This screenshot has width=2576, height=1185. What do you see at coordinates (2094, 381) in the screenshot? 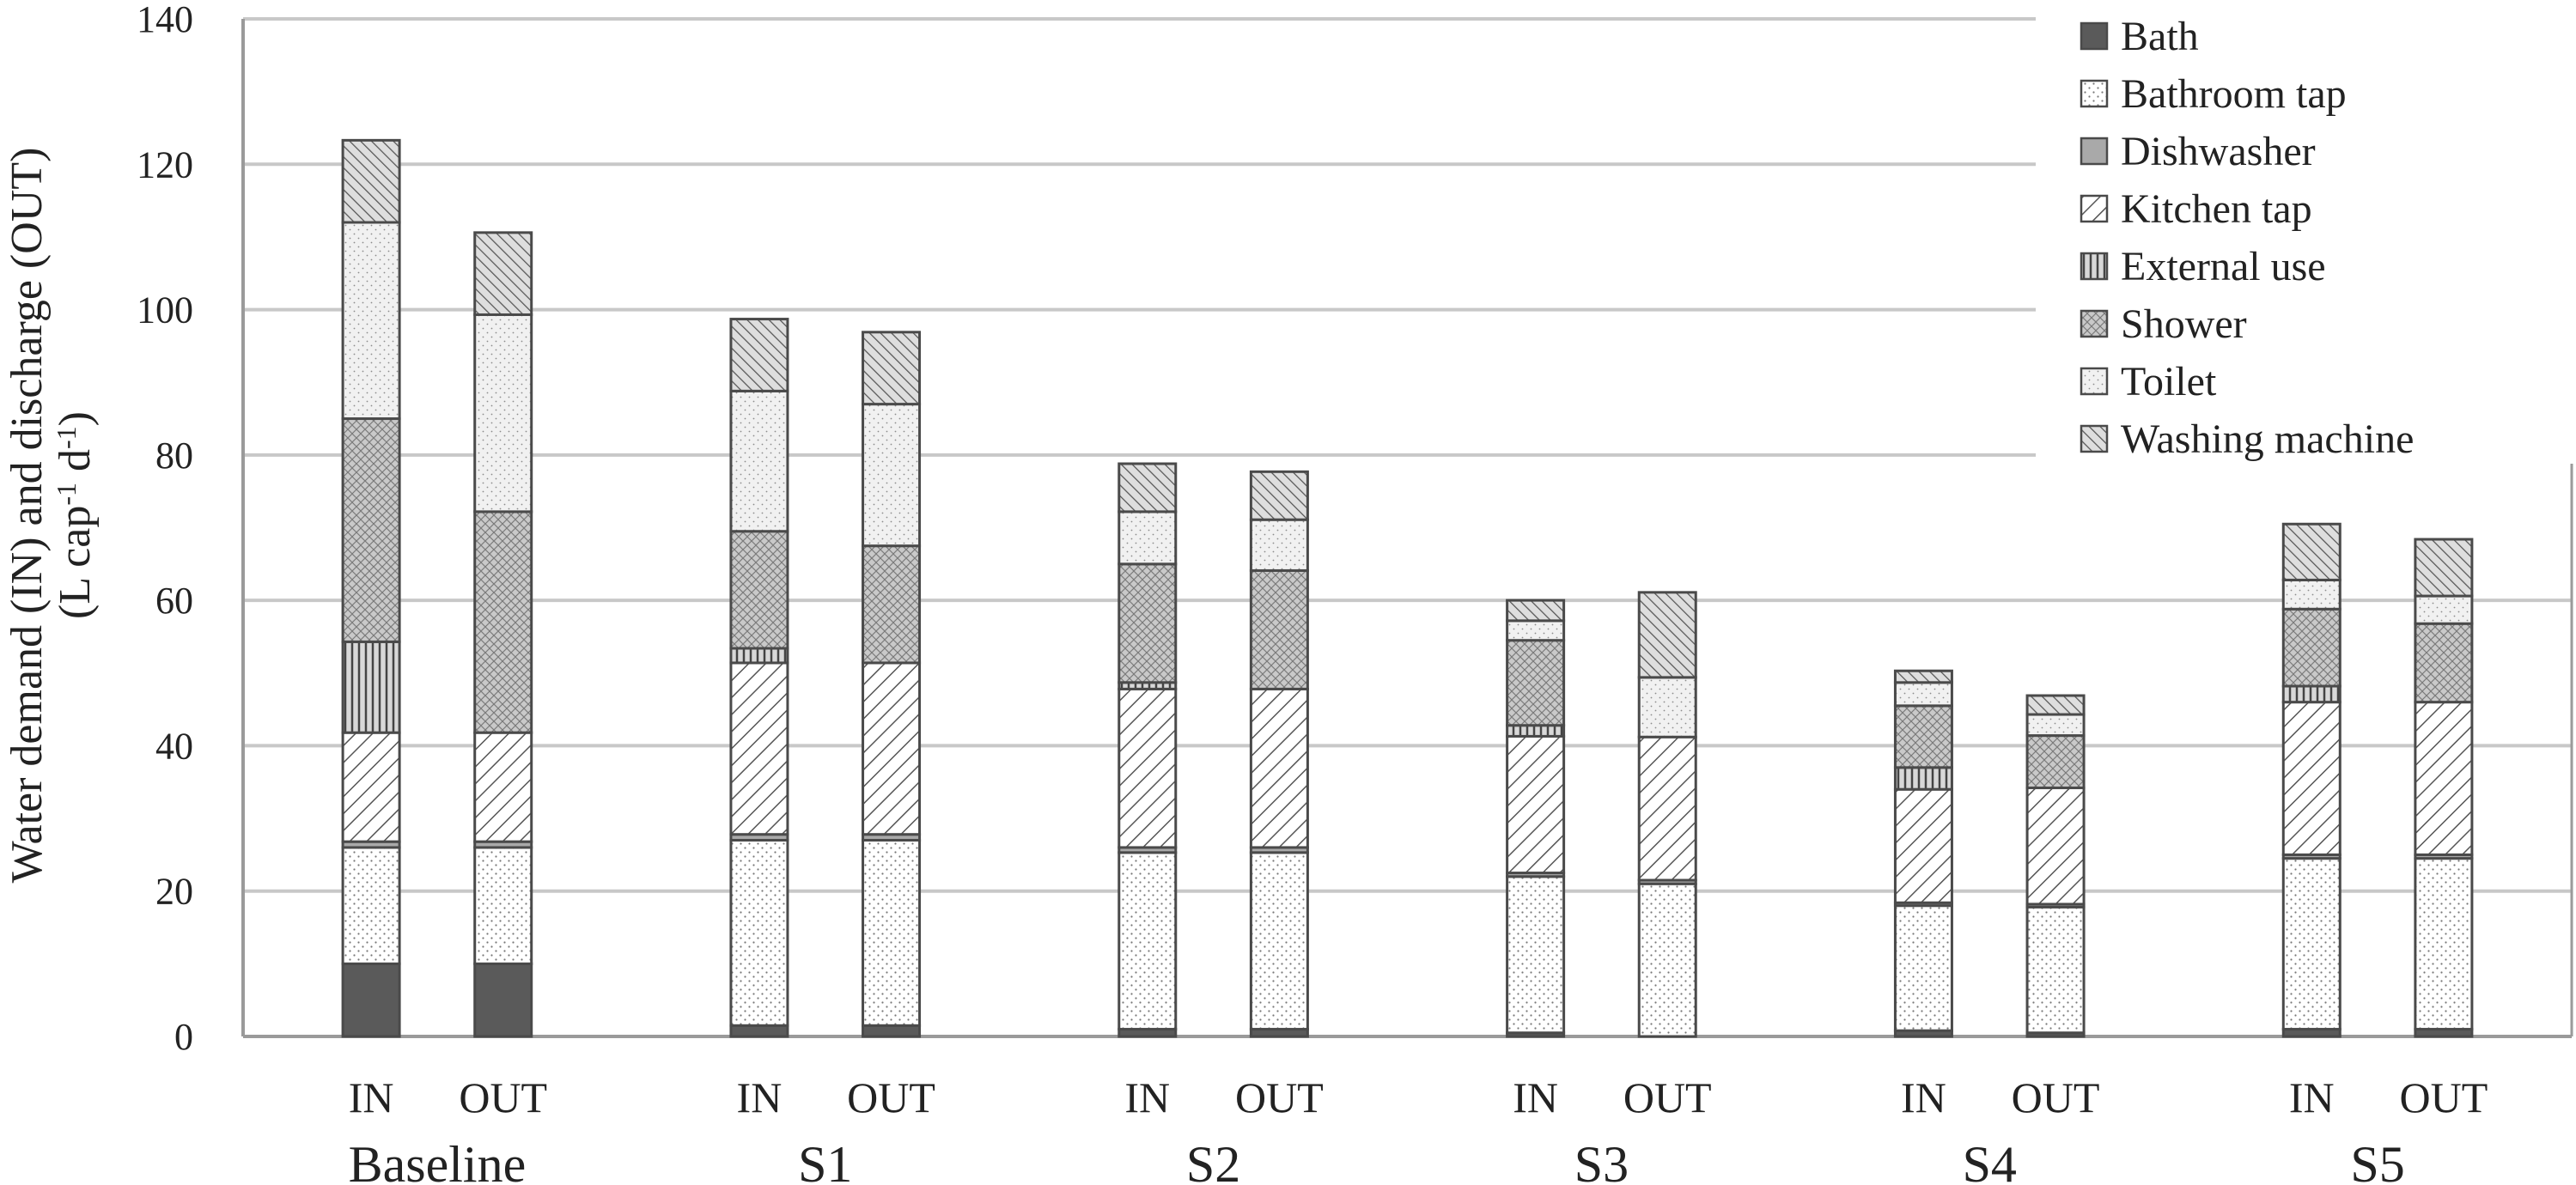
I see `legend-swatch-toilet` at bounding box center [2094, 381].